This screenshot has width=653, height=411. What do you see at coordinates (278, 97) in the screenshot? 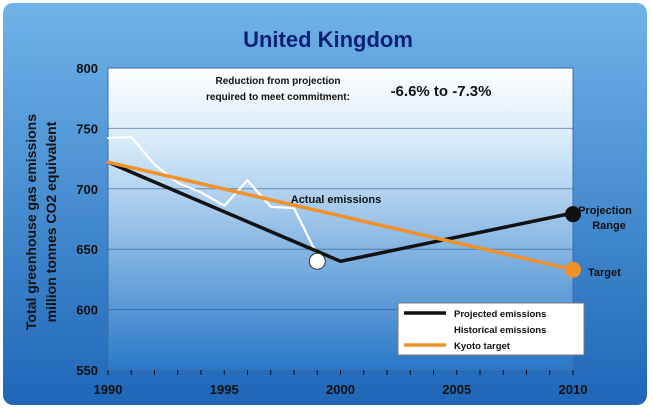
I see `reduction-label-line2: required to meet commitment:` at bounding box center [278, 97].